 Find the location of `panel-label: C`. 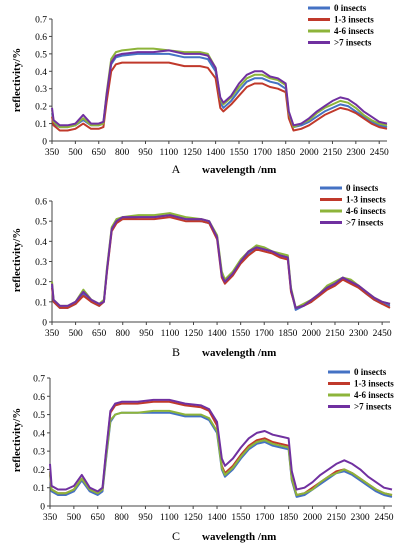

panel-label: C is located at coordinates (176, 536).